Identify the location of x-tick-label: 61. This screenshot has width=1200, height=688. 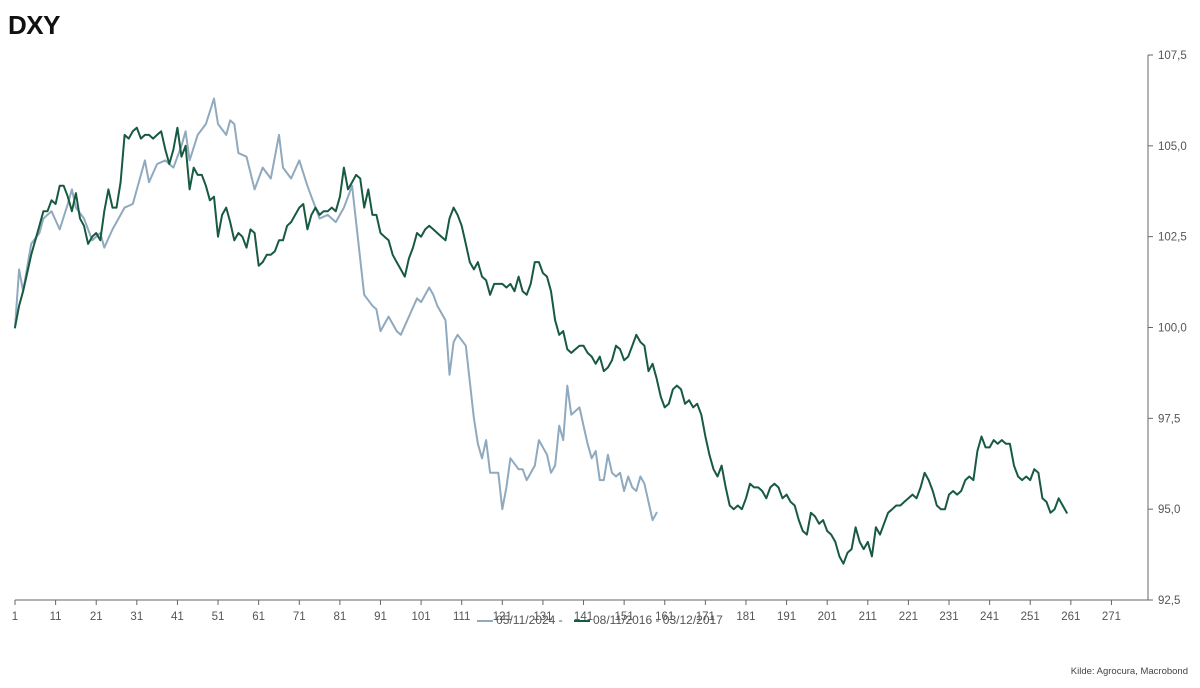
(258, 617).